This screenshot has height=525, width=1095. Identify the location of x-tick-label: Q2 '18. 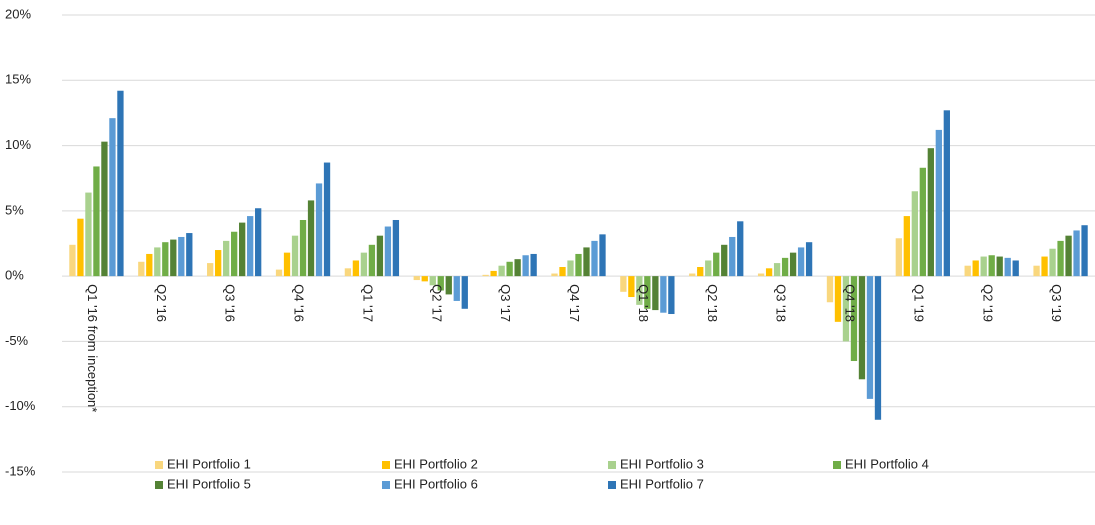
(712, 303).